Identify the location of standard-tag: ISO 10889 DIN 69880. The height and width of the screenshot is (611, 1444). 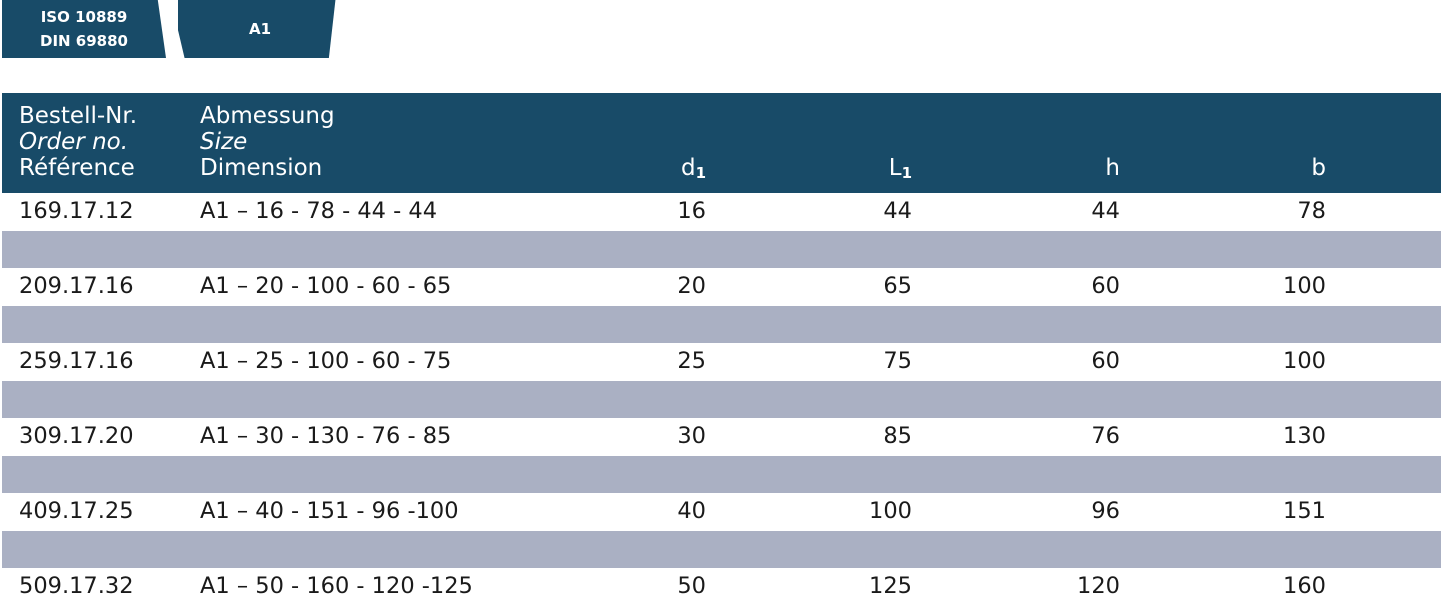
(84, 29).